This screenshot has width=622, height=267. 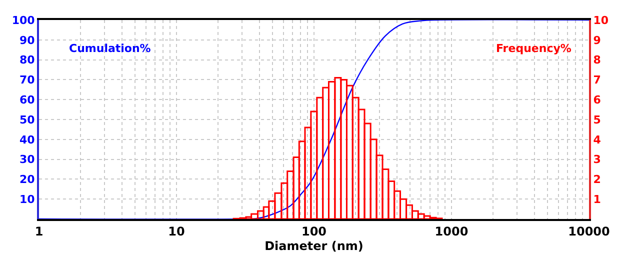 I want to click on y2-axis-title: Frequency%, so click(x=534, y=48).